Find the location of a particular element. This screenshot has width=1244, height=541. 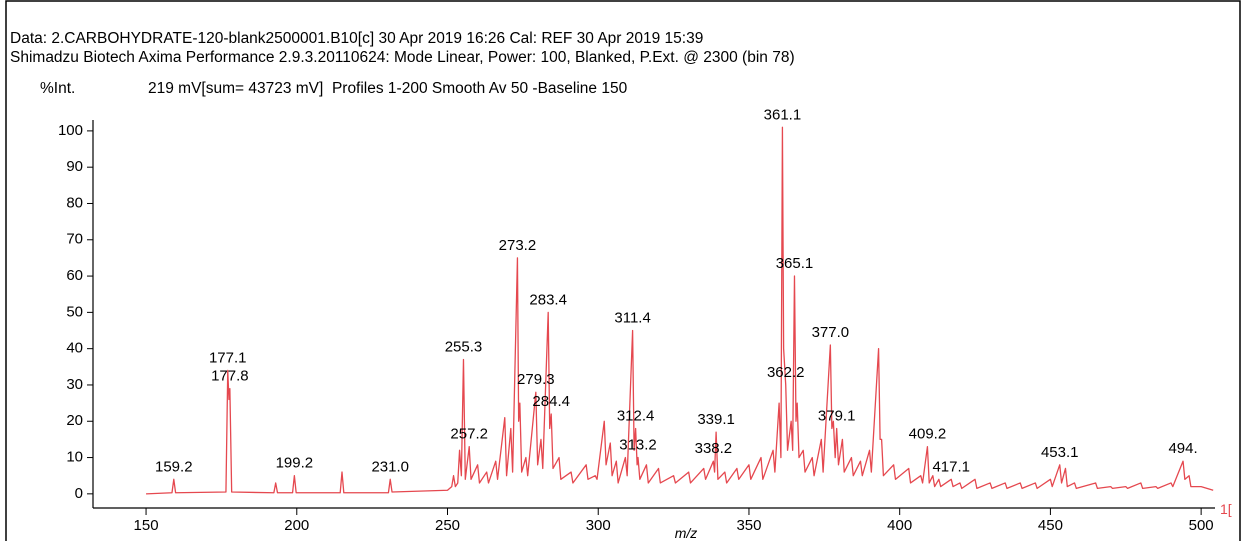

y-tick-label: 40 is located at coordinates (74, 348).